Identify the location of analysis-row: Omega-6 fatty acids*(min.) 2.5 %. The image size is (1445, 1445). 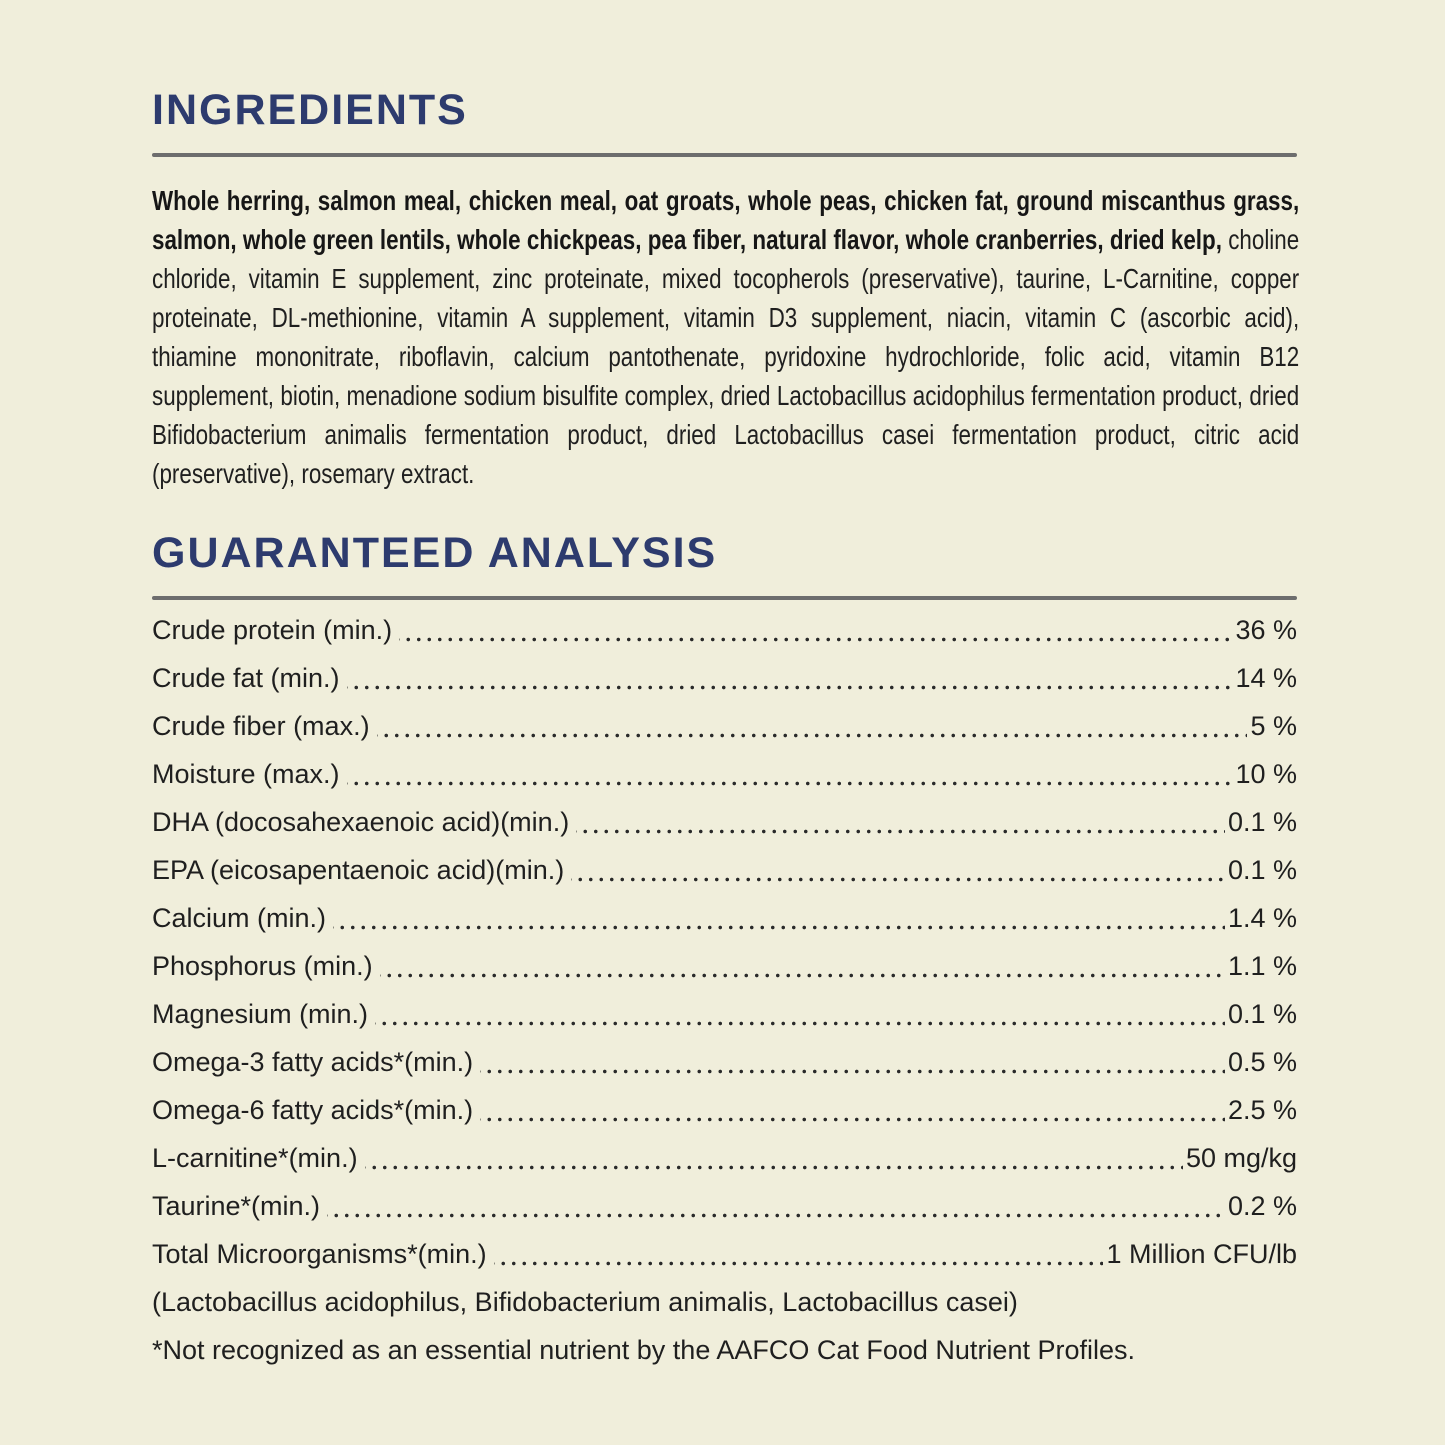
(724, 1110).